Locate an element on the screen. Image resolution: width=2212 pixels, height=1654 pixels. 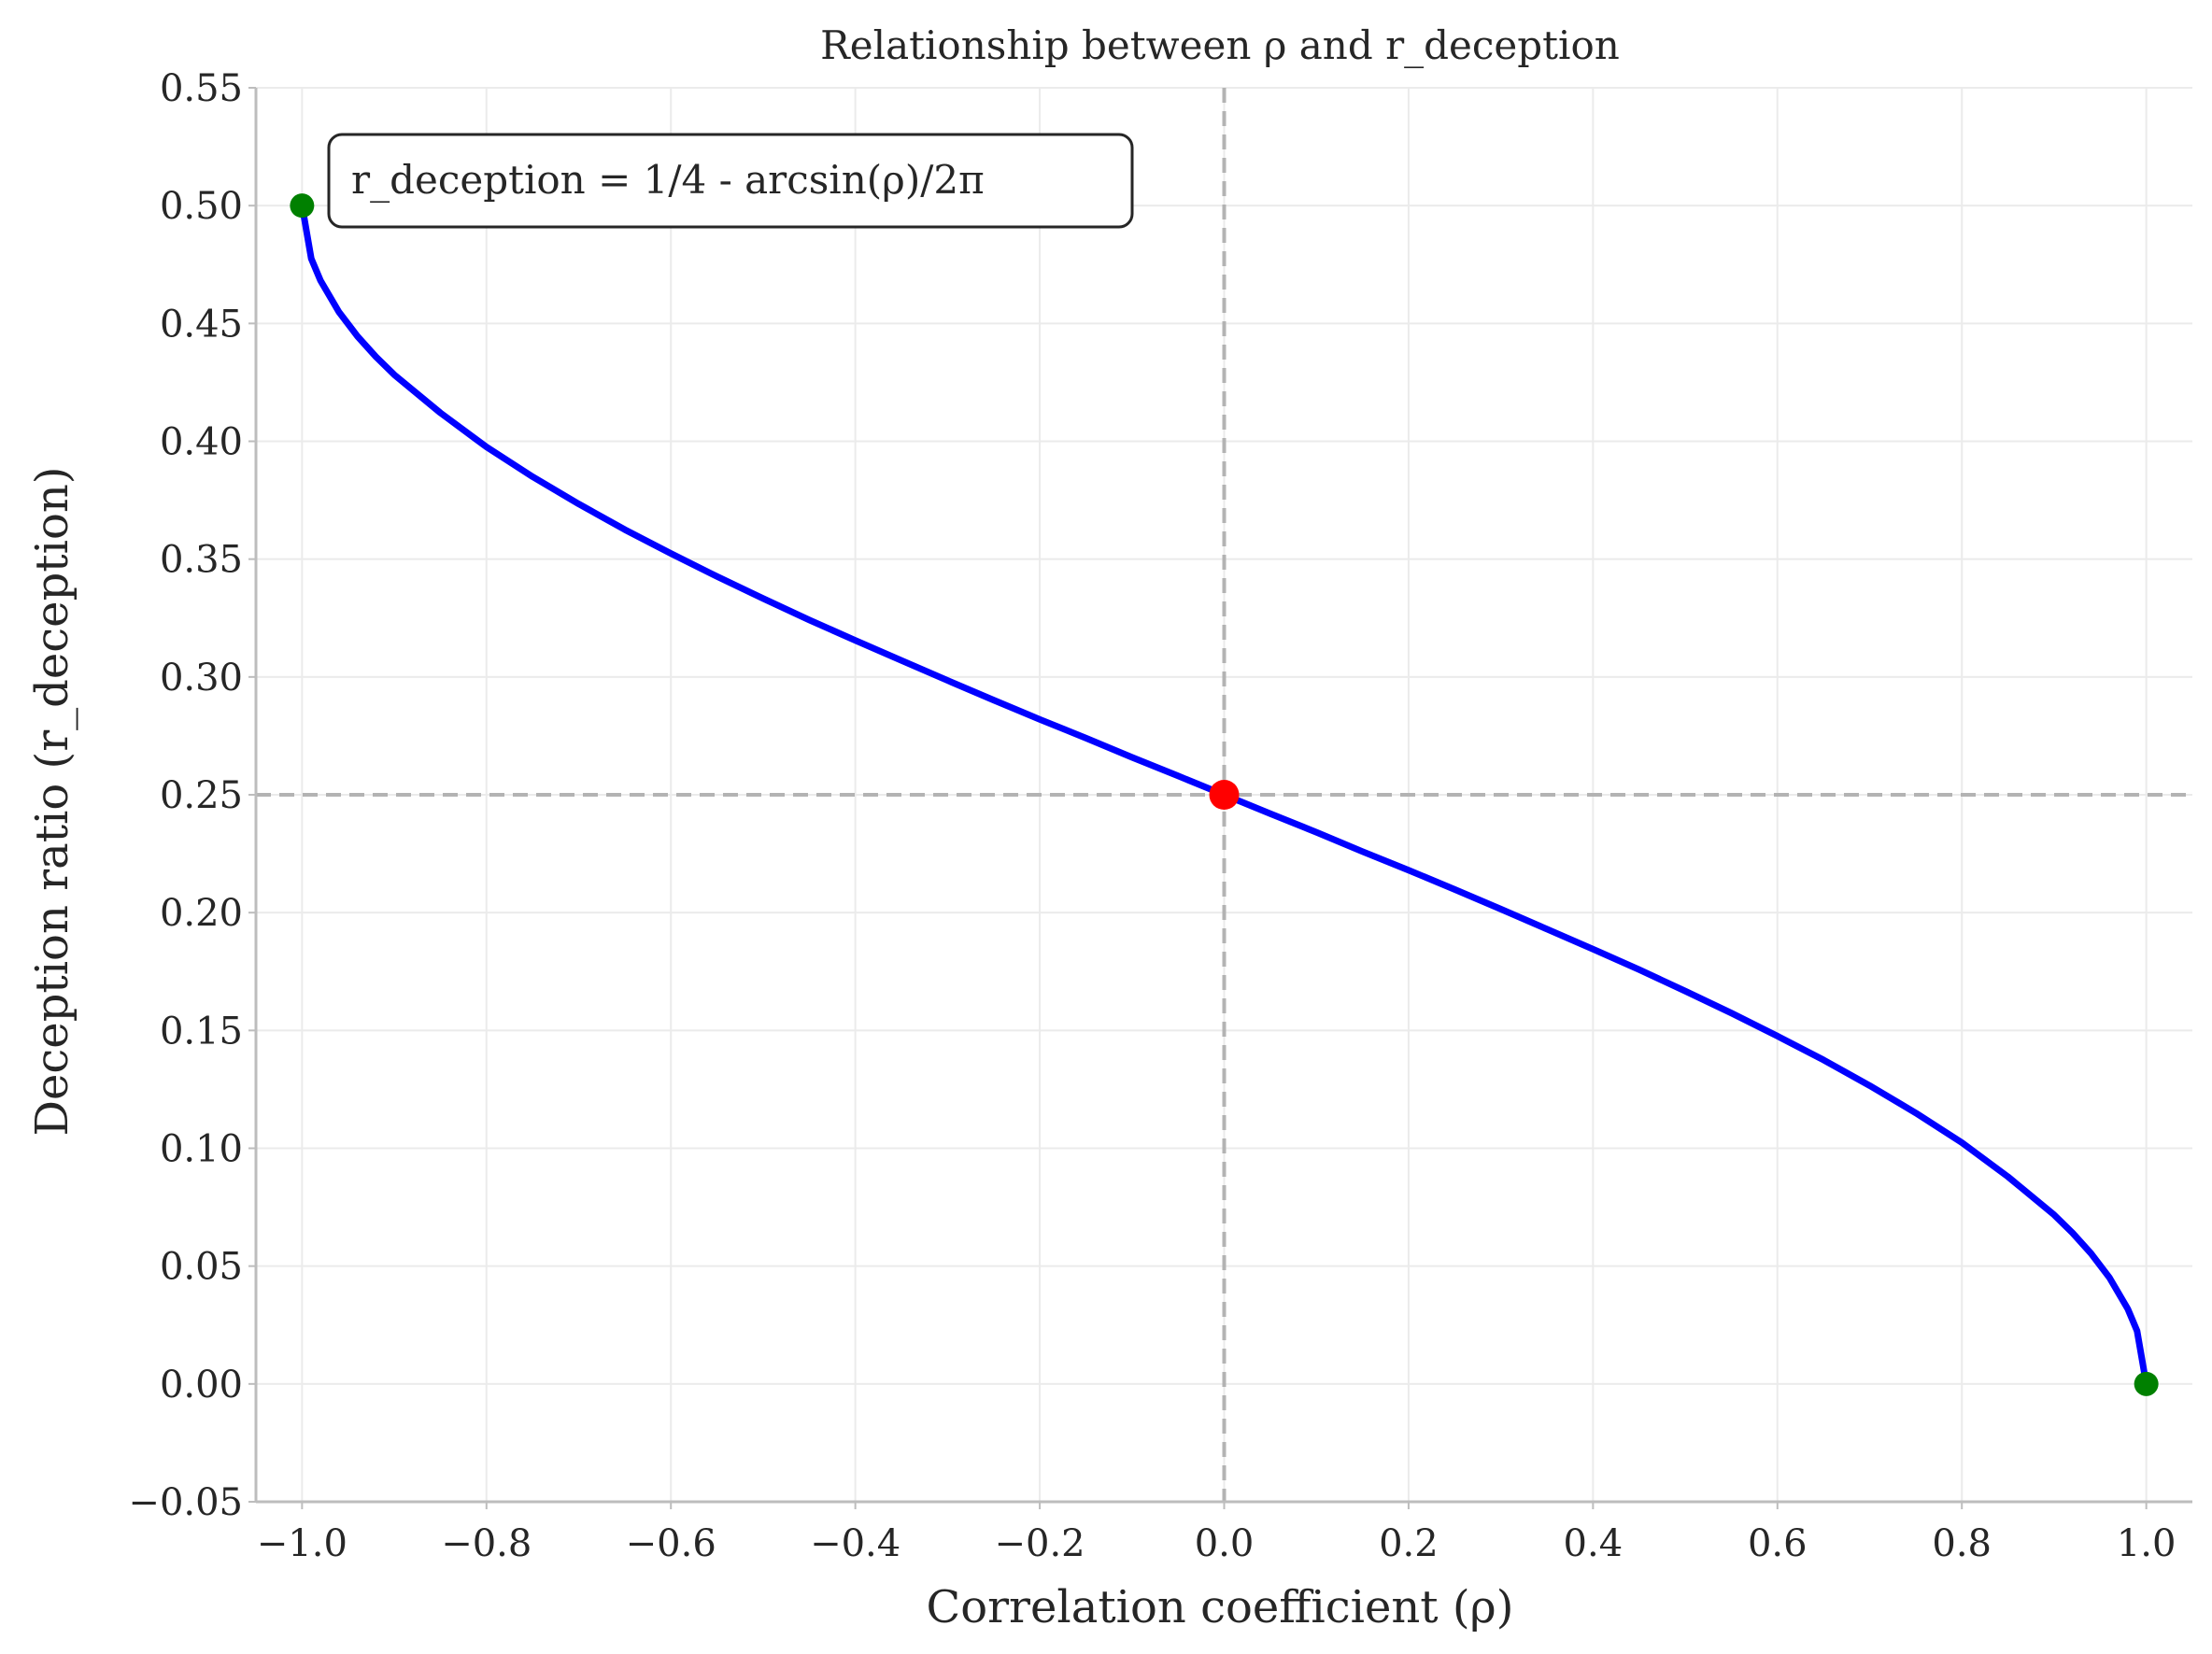
x-tick-label: 0.8 is located at coordinates (1962, 1543).